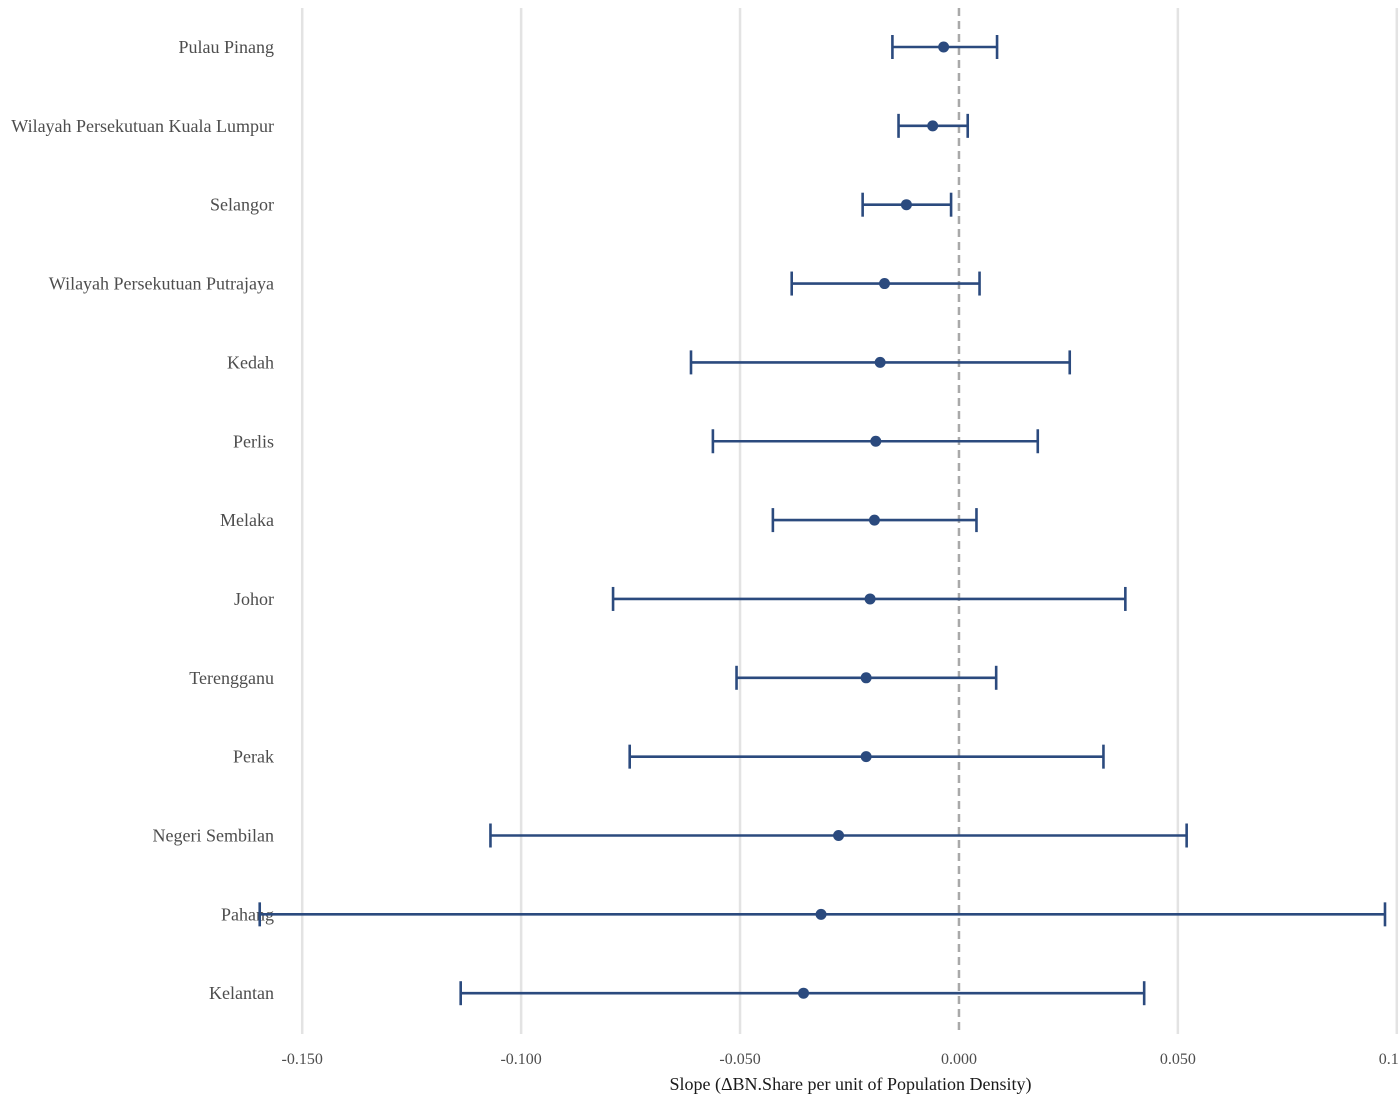 Image resolution: width=1399 pixels, height=1094 pixels. Describe the element at coordinates (840, 1059) in the screenshot. I see `x-axis-tick-labels: -0.150 -0.100 -0.050 0.000 0.050 0.100` at that location.